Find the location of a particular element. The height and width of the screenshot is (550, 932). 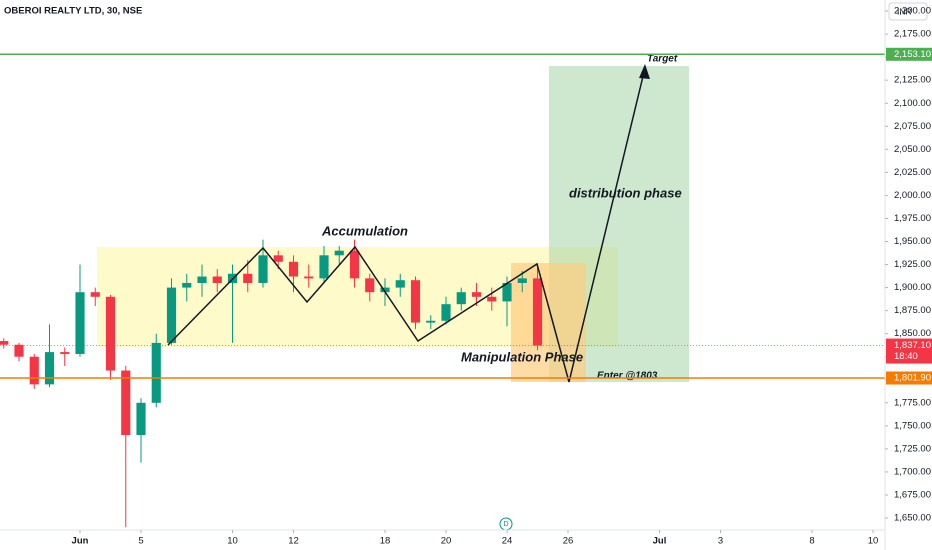

level-price-label: 2,153.10 is located at coordinates (912, 54).